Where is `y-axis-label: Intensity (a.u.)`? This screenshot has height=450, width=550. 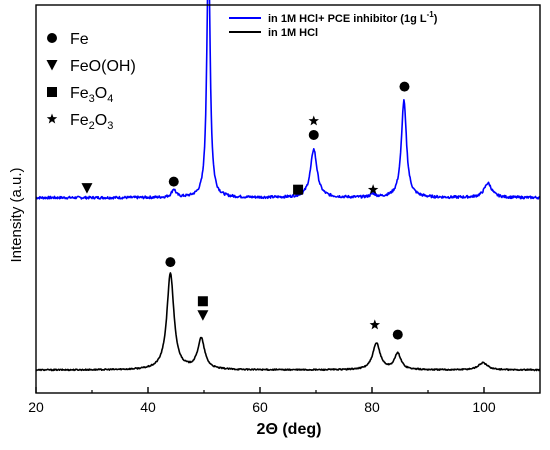 y-axis-label: Intensity (a.u.) is located at coordinates (16, 214).